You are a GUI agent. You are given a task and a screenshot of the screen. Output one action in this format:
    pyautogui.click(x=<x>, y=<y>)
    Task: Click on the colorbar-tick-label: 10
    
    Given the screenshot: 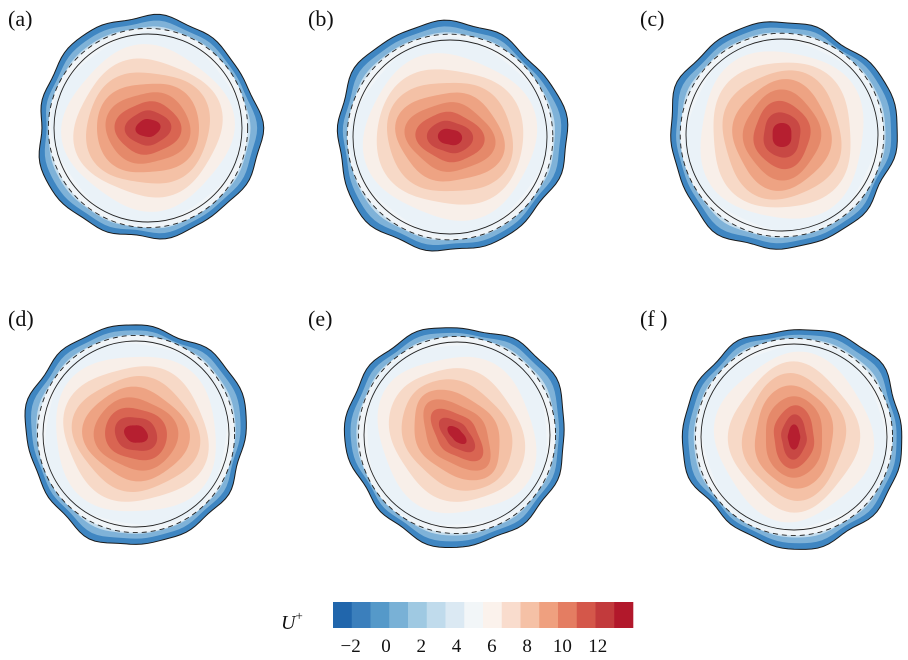 What is the action you would take?
    pyautogui.click(x=562, y=646)
    